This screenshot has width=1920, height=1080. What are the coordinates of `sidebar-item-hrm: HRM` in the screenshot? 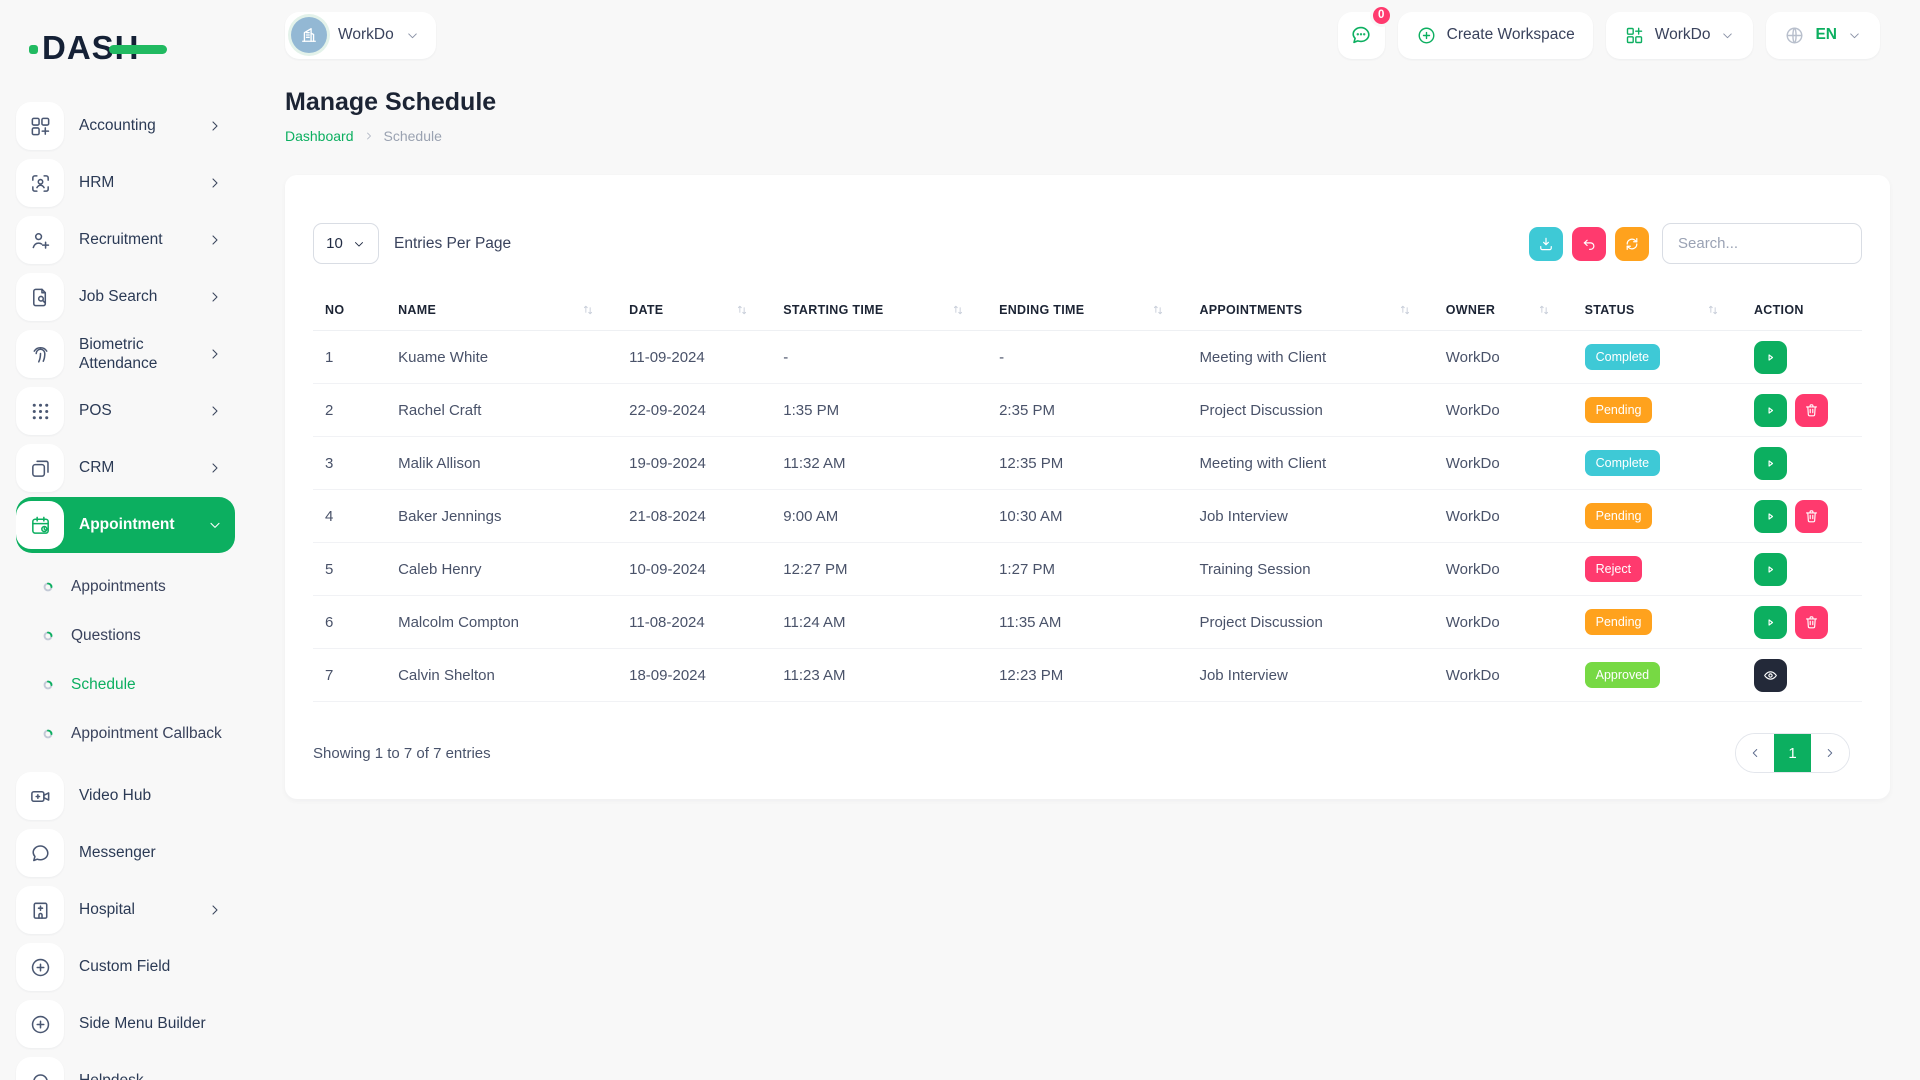 It's located at (125, 183).